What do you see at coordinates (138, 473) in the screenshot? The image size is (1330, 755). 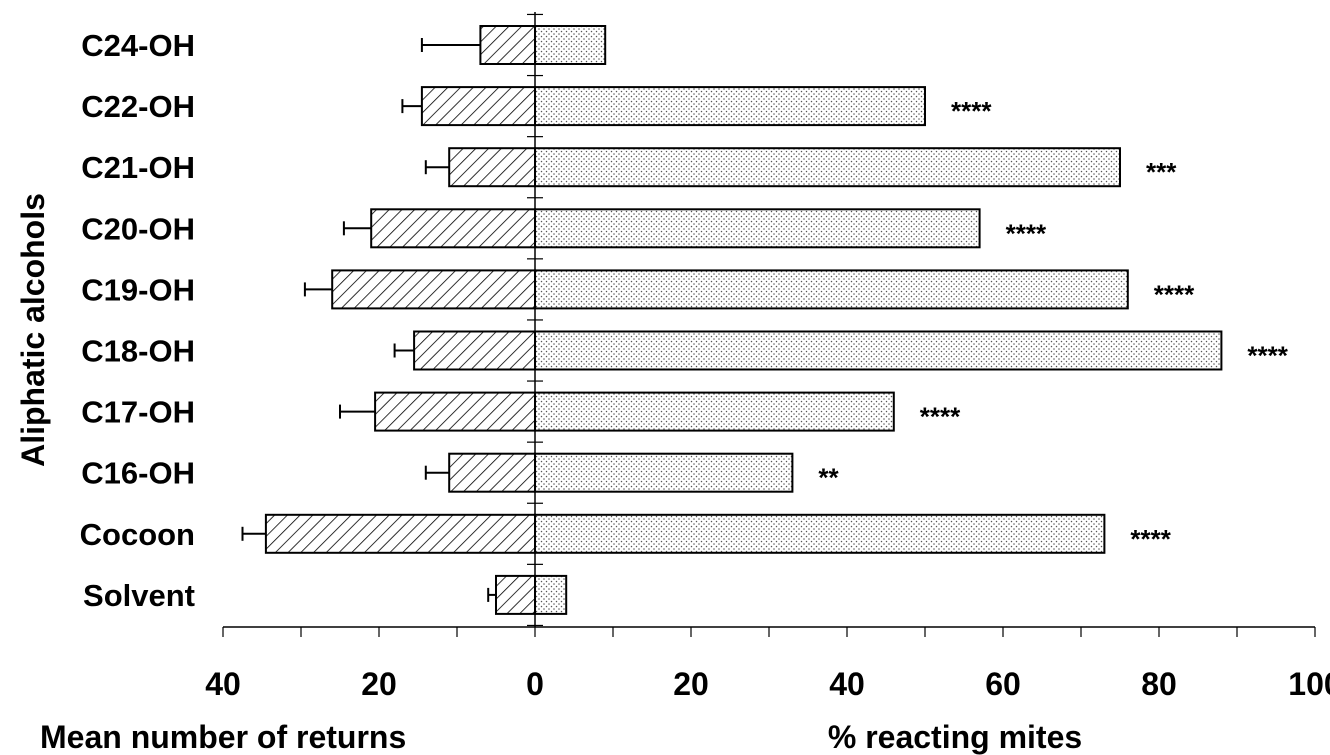 I see `category-label: C16-OH` at bounding box center [138, 473].